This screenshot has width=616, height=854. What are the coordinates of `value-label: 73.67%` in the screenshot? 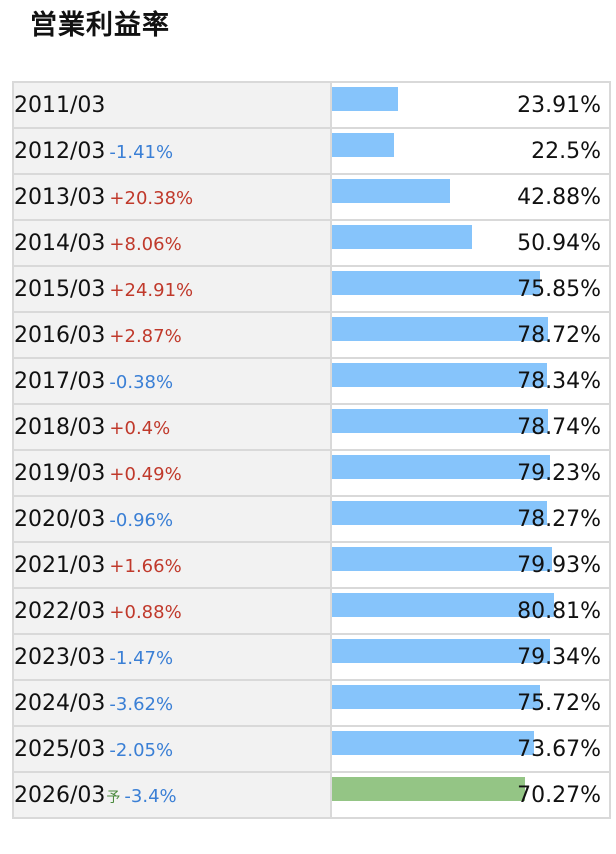 It's located at (559, 749).